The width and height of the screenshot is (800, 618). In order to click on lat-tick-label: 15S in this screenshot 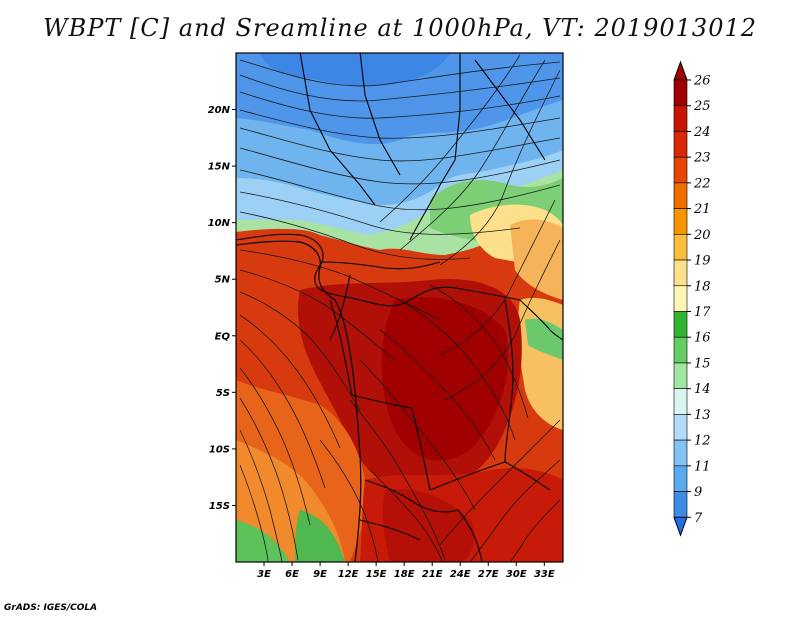, I will do `click(219, 506)`.